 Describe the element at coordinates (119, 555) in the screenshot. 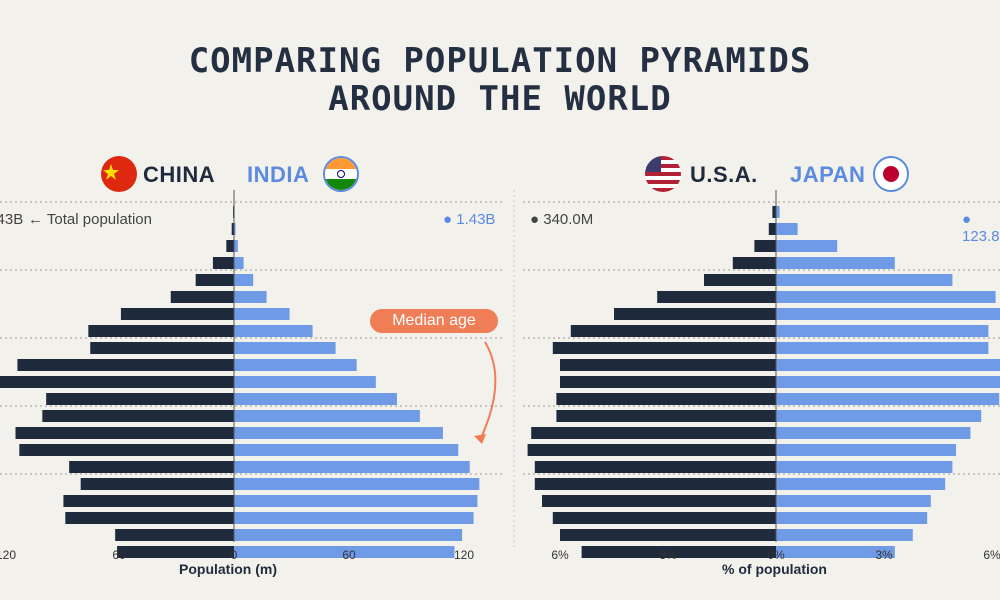

I see `tick-left-1: 60` at that location.